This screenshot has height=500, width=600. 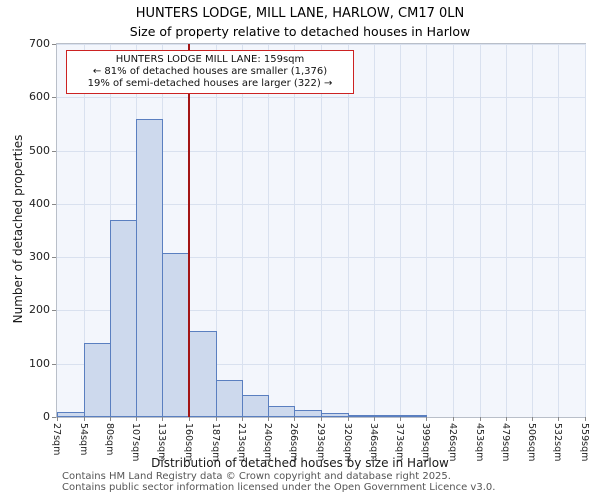 I want to click on x-tick-label: 54sqm, so click(x=83, y=439).